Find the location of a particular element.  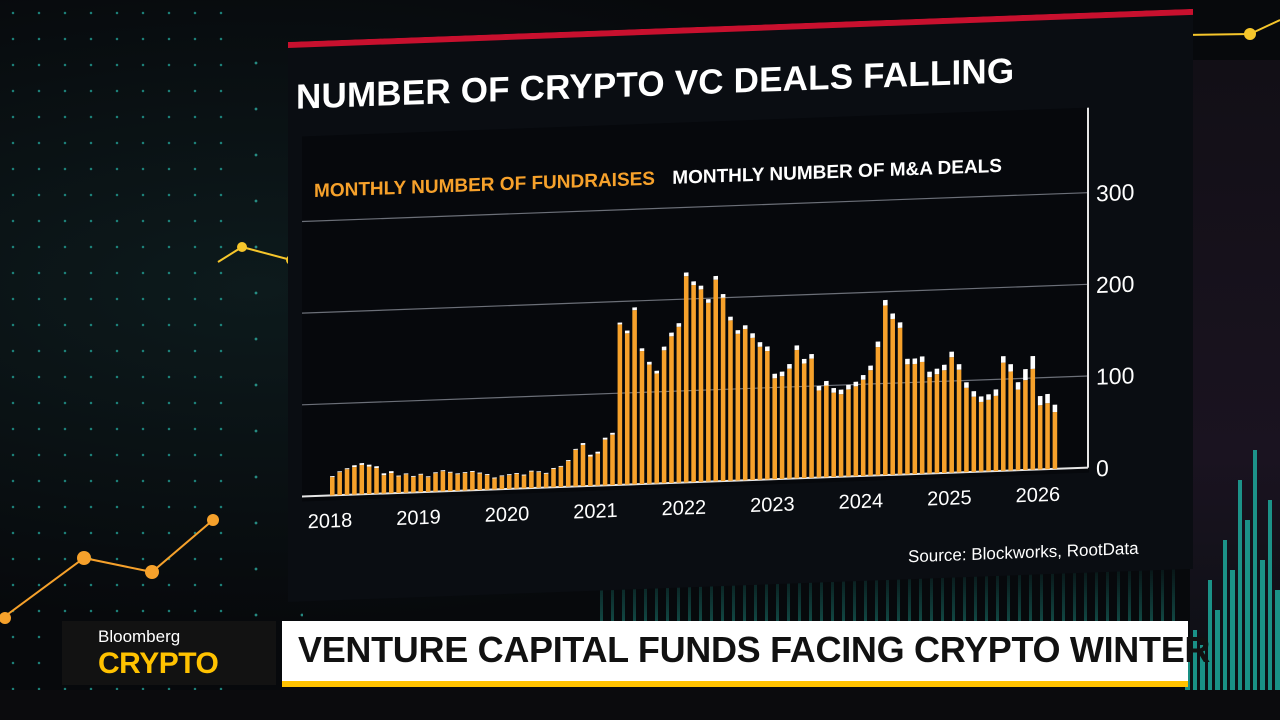

y-tick-label: 100 is located at coordinates (1115, 375).